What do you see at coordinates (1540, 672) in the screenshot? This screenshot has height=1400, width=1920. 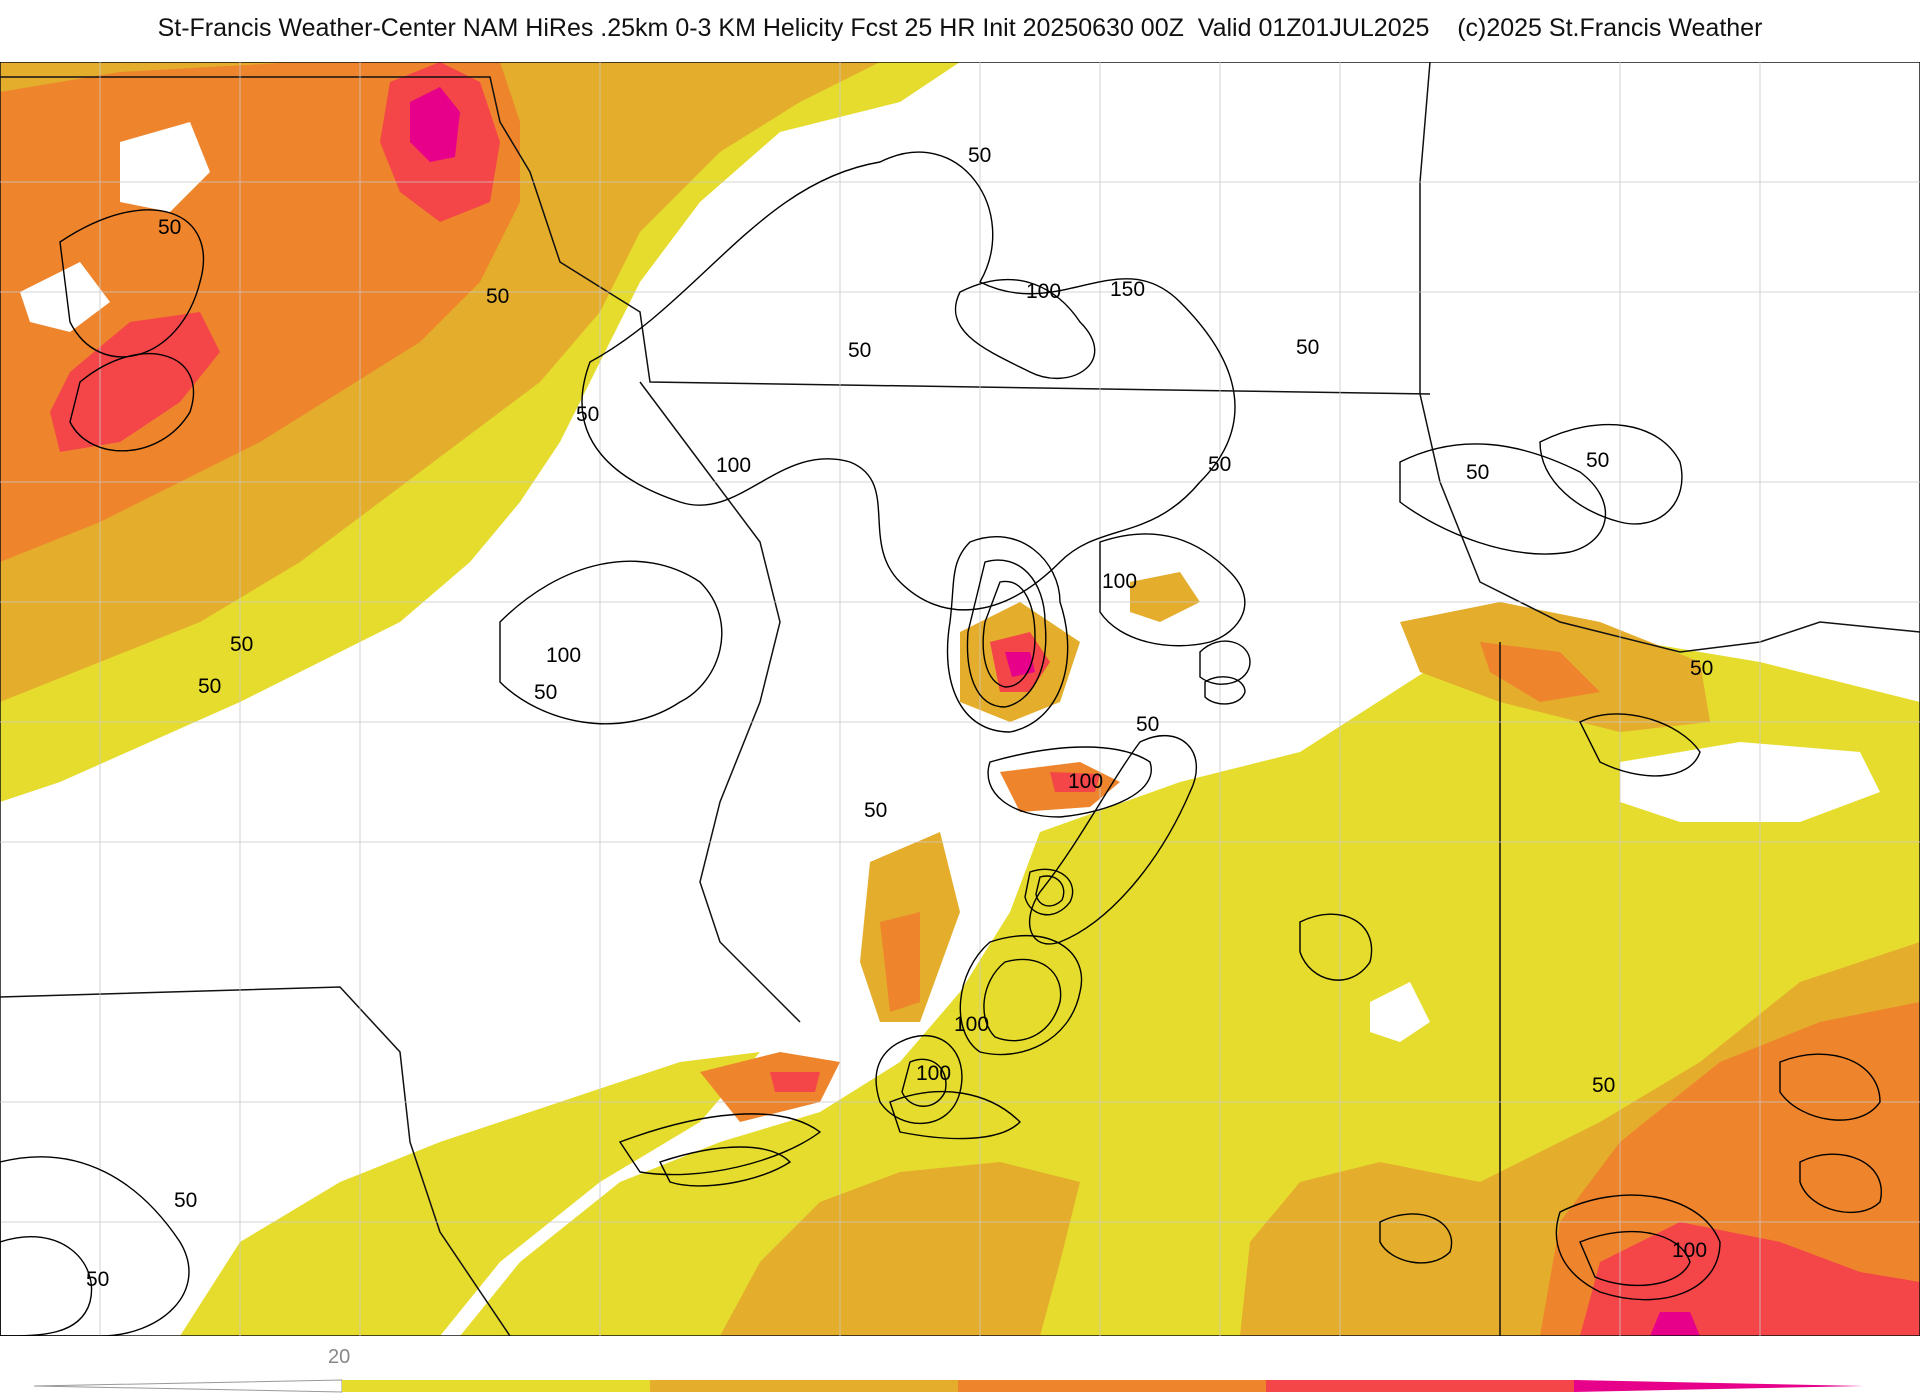 I see `shade-cell-6o` at bounding box center [1540, 672].